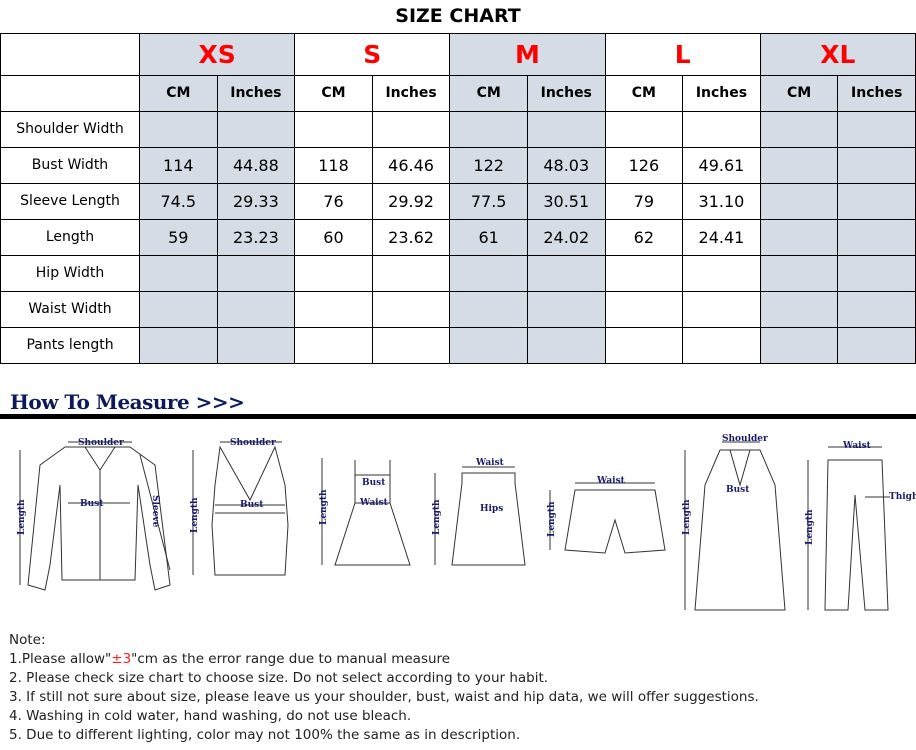 The height and width of the screenshot is (750, 916). Describe the element at coordinates (333, 237) in the screenshot. I see `value-cell: 60` at that location.